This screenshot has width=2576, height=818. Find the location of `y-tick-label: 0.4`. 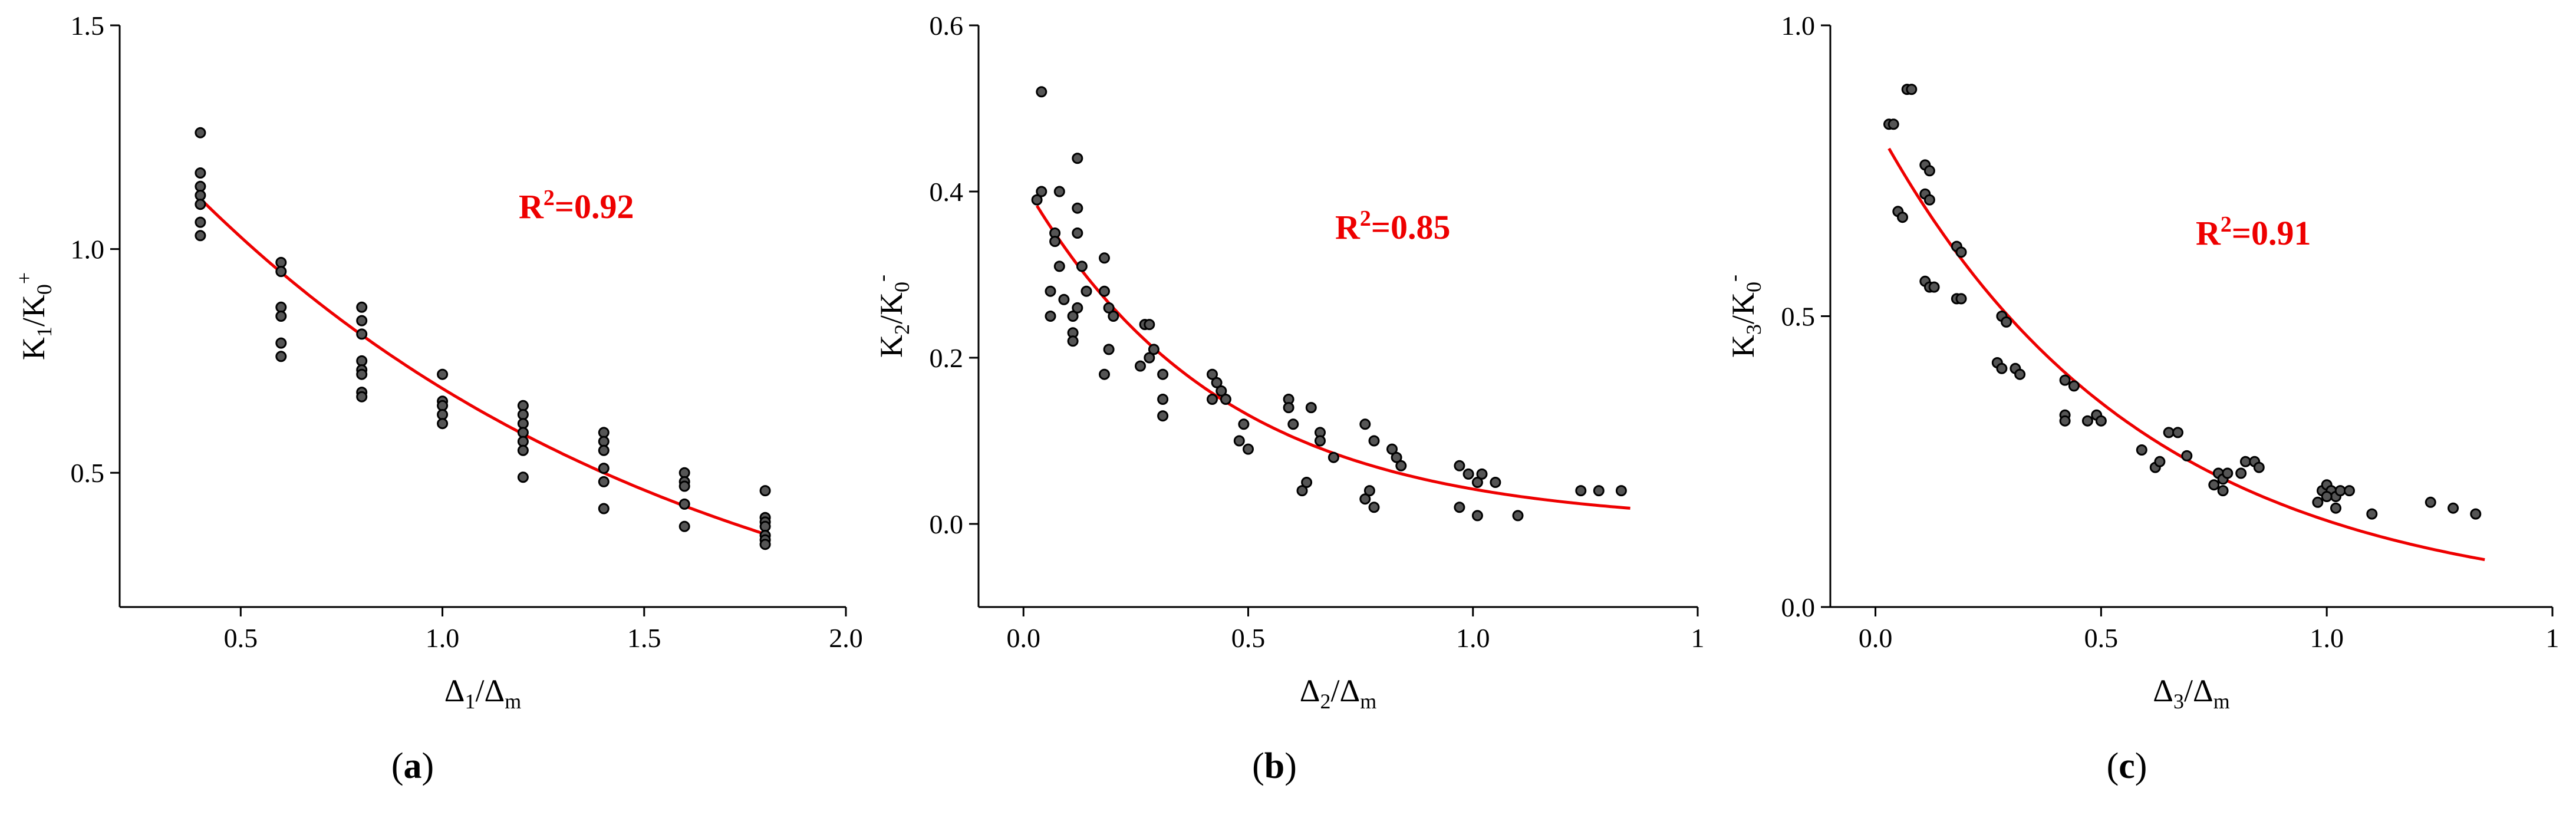

y-tick-label: 0.4 is located at coordinates (947, 192).